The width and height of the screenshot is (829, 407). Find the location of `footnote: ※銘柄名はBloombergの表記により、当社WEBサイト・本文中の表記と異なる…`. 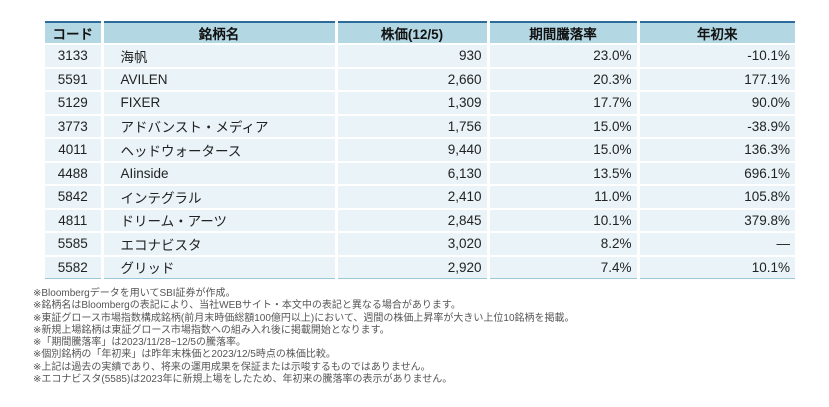

footnote: ※銘柄名はBloombergの表記により、当社WEBサイト・本文中の表記と異なる… is located at coordinates (247, 306).